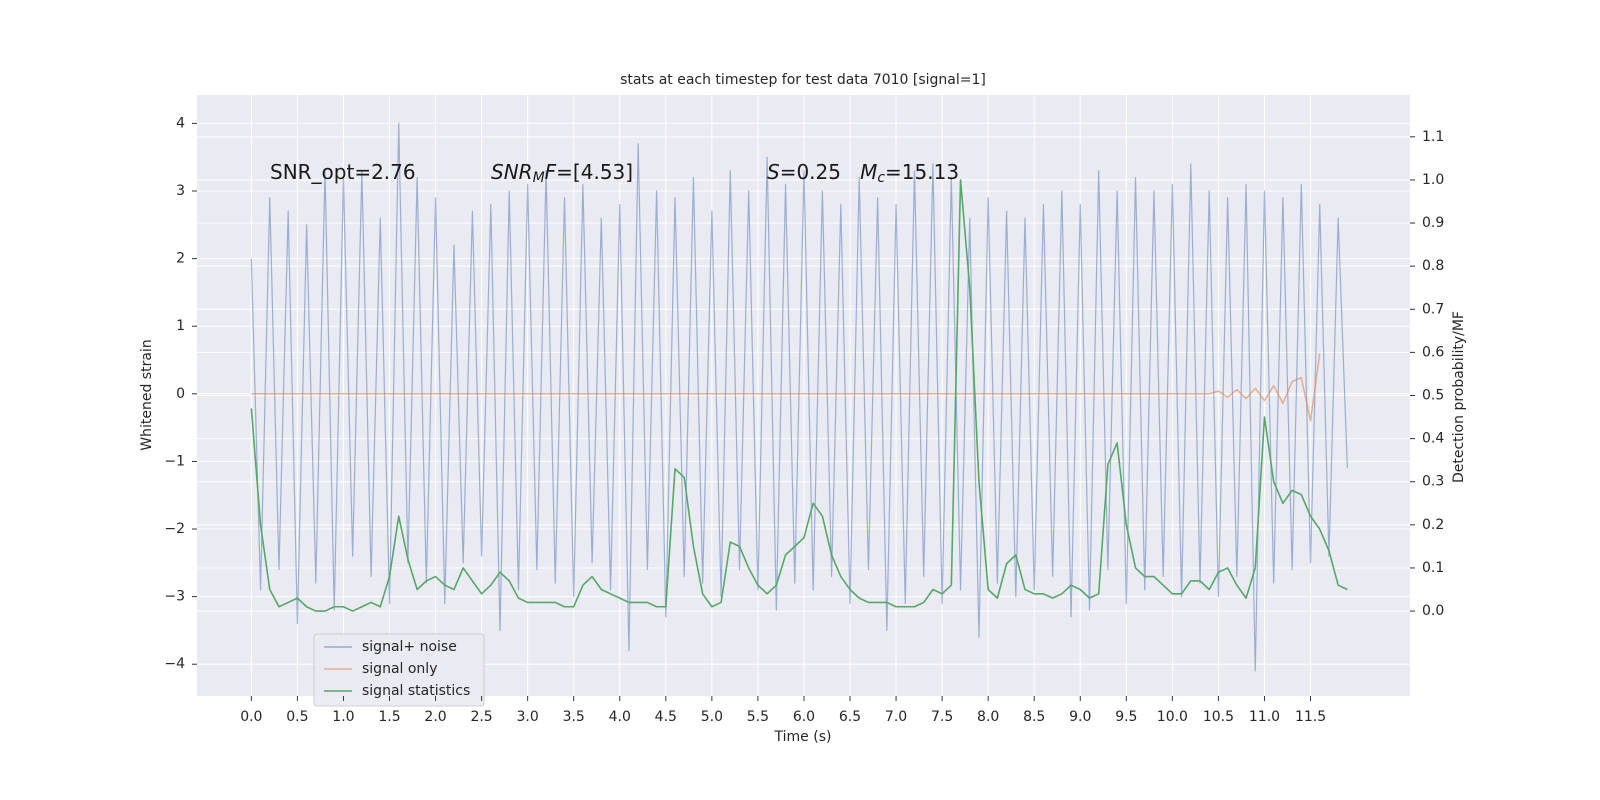  What do you see at coordinates (850, 717) in the screenshot?
I see `x-tick-label: 6.5` at bounding box center [850, 717].